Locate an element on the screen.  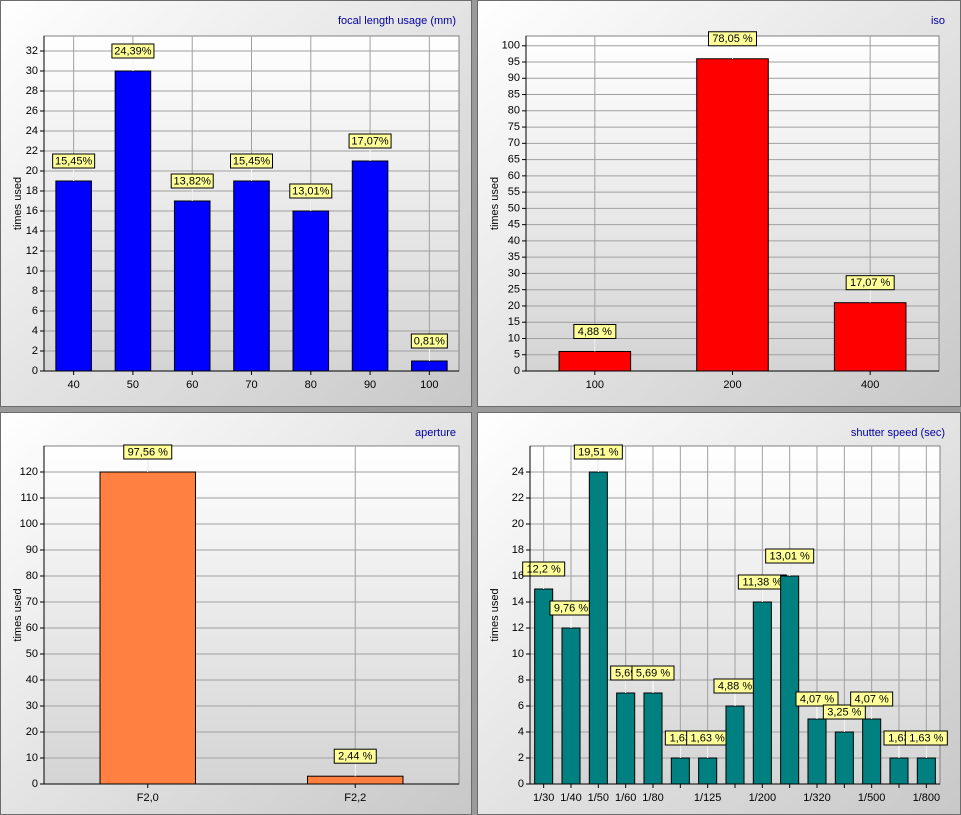
y-tick-label: 95 is located at coordinates (514, 62).